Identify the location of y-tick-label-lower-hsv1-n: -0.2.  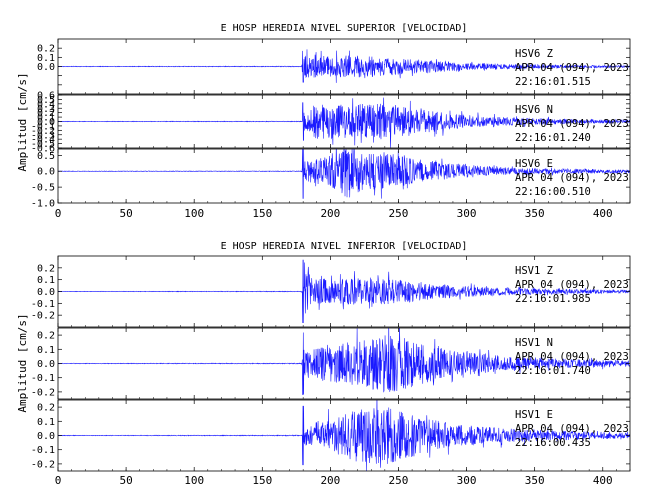
(43, 392).